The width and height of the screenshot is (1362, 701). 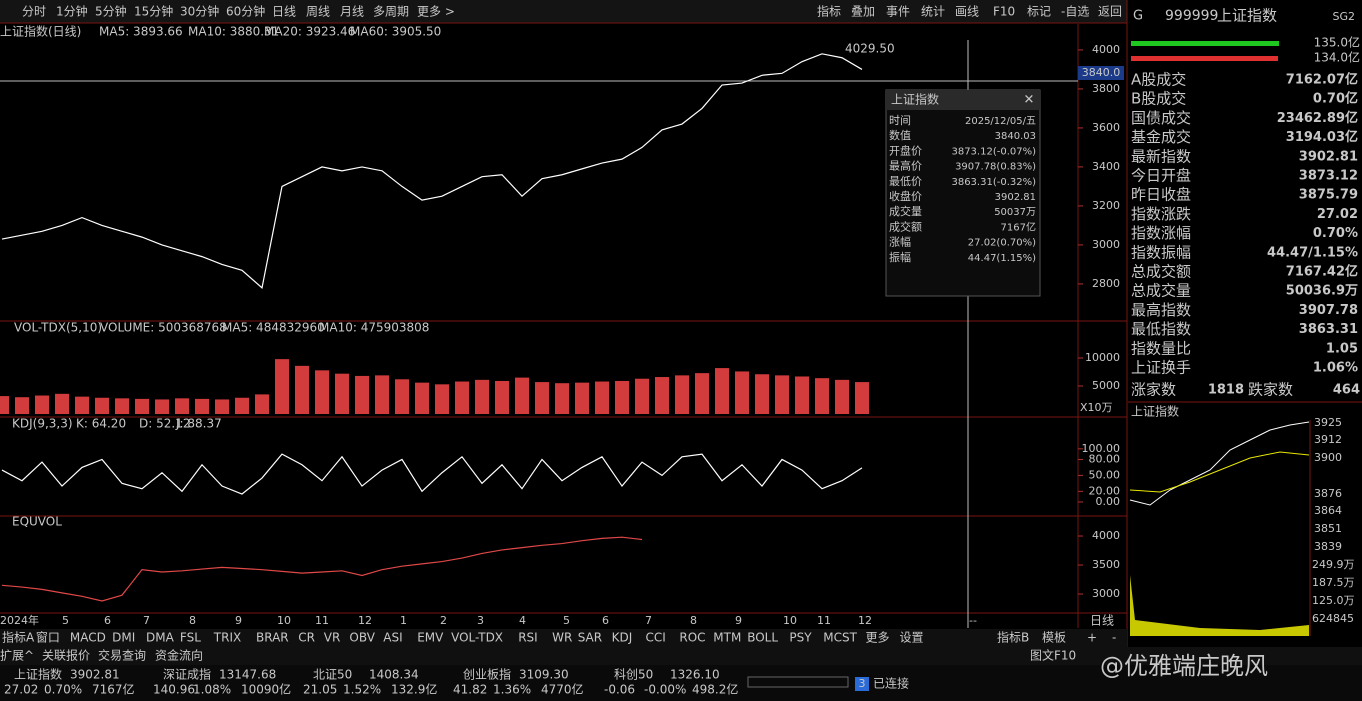 I want to click on indicator-tab: WR, so click(x=562, y=638).